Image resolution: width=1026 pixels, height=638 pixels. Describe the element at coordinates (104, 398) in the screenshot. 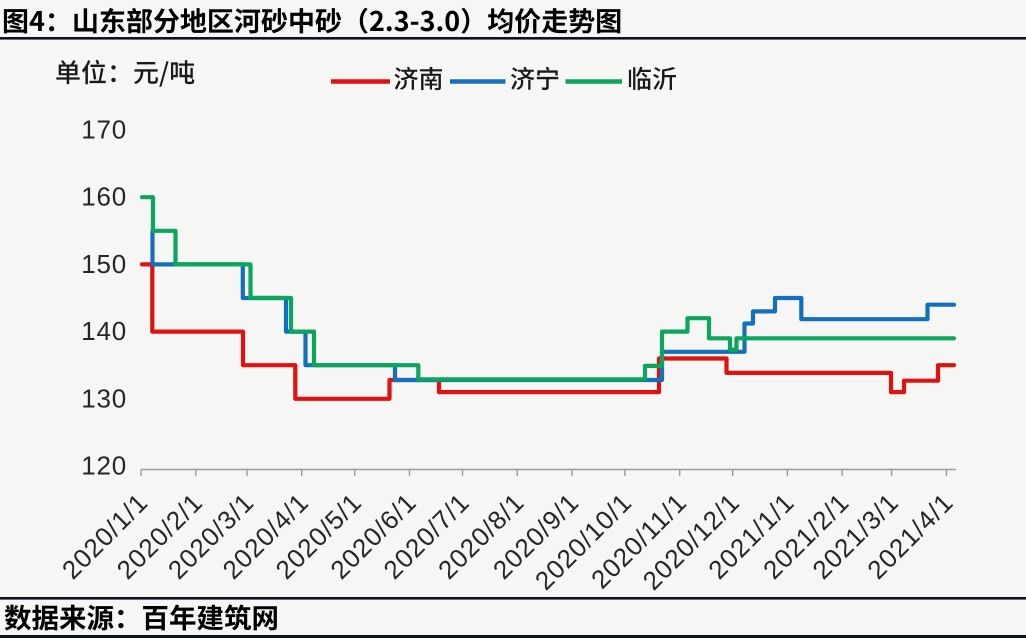

I see `svg-text: 130` at that location.